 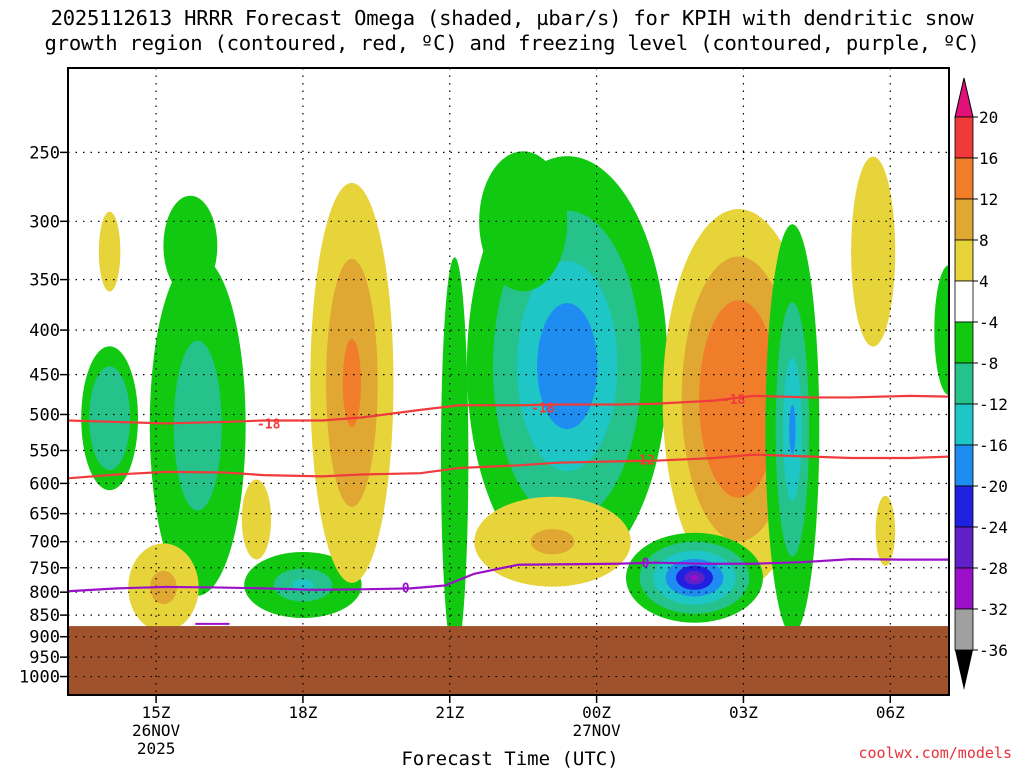 I want to click on colorbar-label-8: -16, so click(x=993, y=445).